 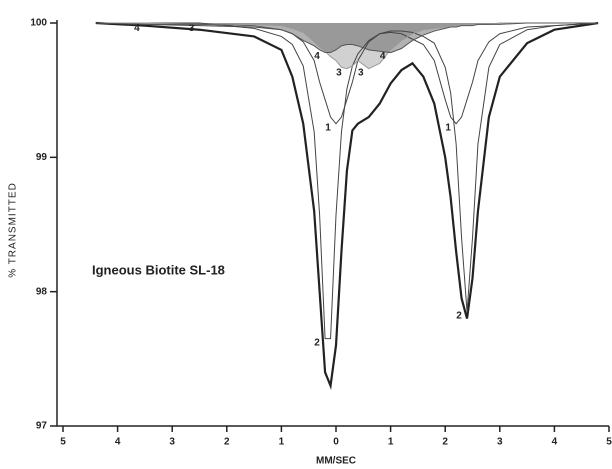 I want to click on y-tick-label: 97, so click(x=42, y=426).